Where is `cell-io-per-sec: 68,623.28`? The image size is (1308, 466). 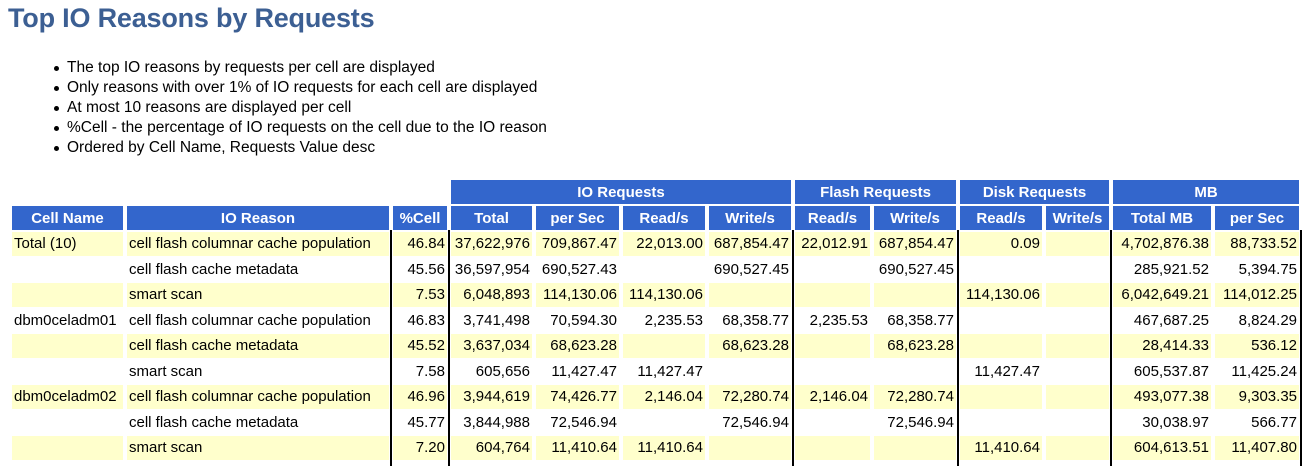 cell-io-per-sec: 68,623.28 is located at coordinates (577, 346).